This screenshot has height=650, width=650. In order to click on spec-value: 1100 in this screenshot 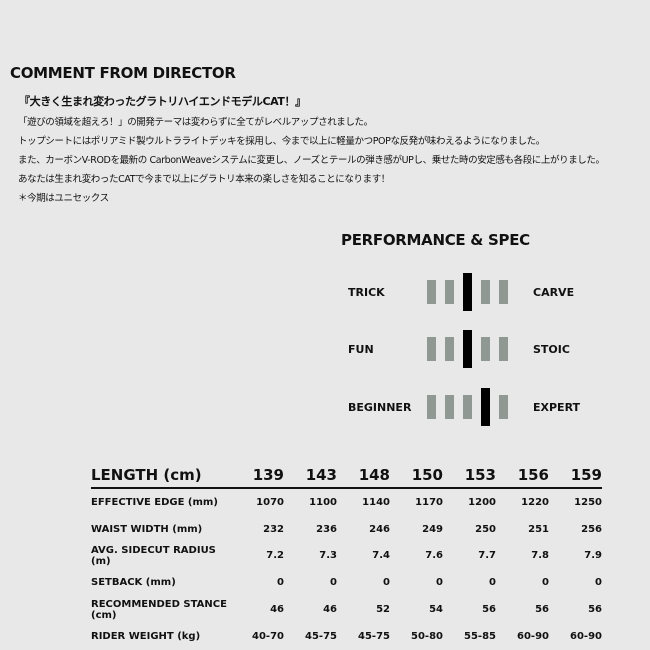, I will do `click(323, 502)`.